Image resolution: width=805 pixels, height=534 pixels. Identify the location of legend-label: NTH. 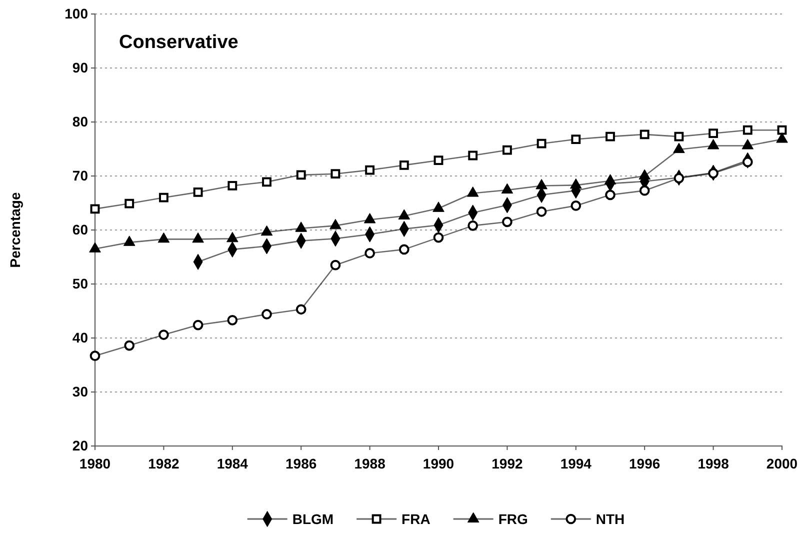
(610, 518).